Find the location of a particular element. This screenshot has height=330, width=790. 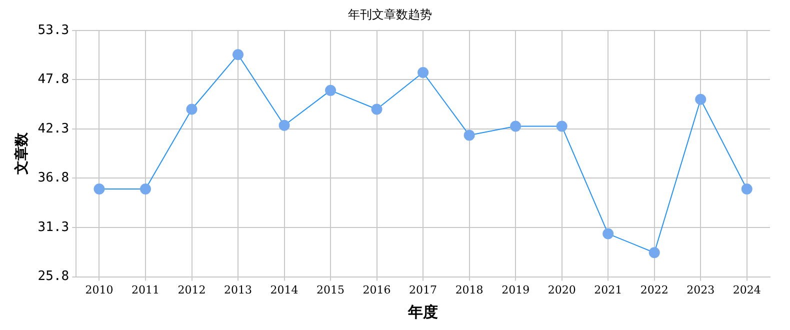

x-tick-label: 2016 is located at coordinates (376, 289).